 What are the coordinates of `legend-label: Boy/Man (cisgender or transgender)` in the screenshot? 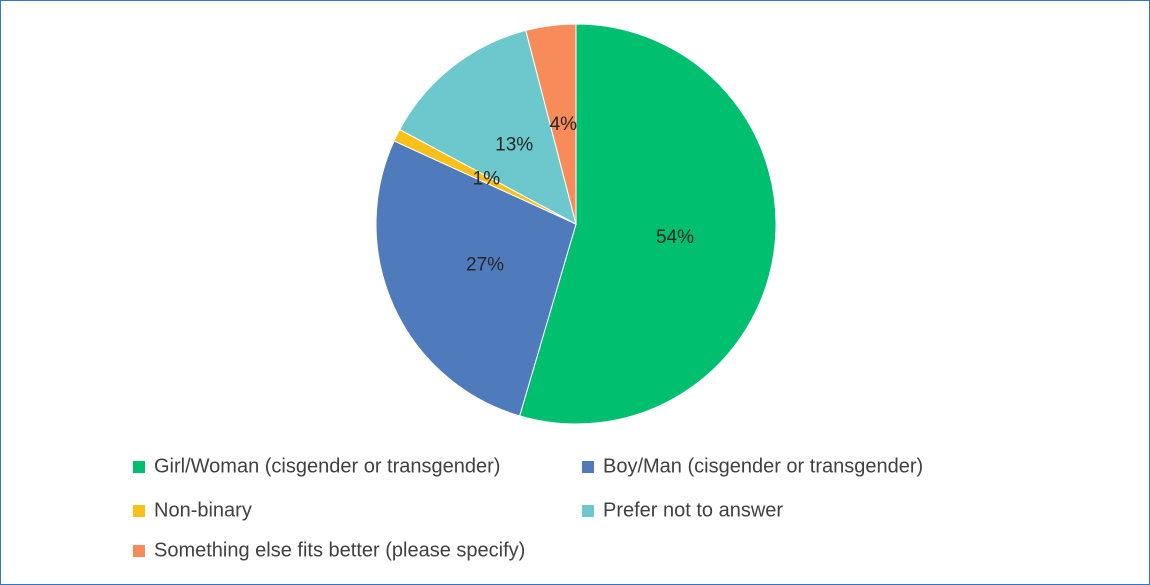 It's located at (763, 466).